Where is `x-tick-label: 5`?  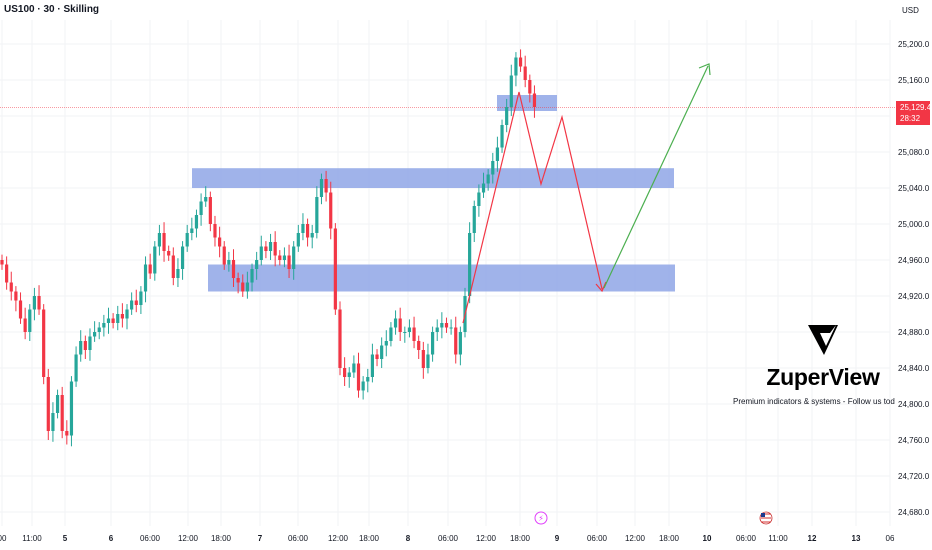
x-tick-label: 5 is located at coordinates (65, 538).